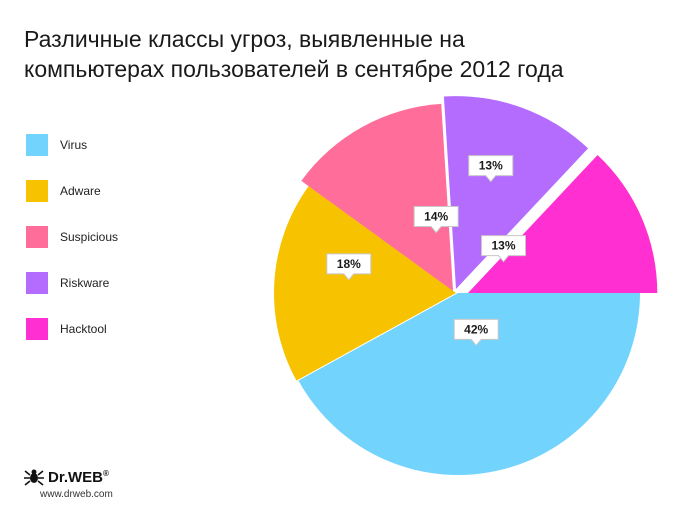  What do you see at coordinates (37, 236) in the screenshot?
I see `legend-swatch-suspicious` at bounding box center [37, 236].